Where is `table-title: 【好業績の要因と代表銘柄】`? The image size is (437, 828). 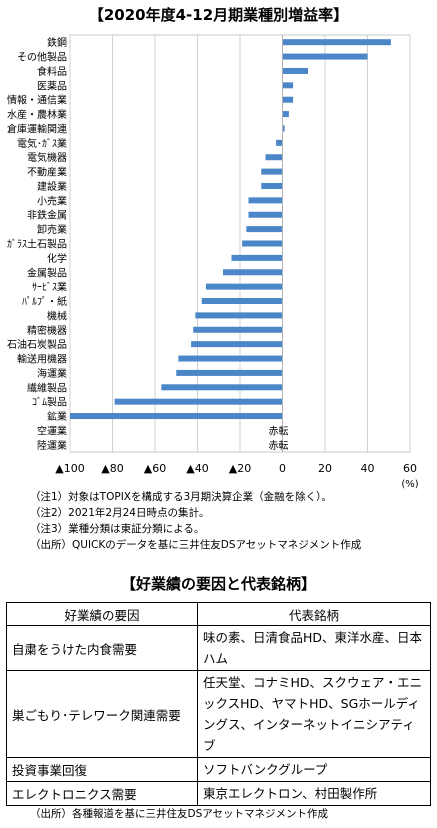
table-title: 【好業績の要因と代表銘柄】 is located at coordinates (218, 584).